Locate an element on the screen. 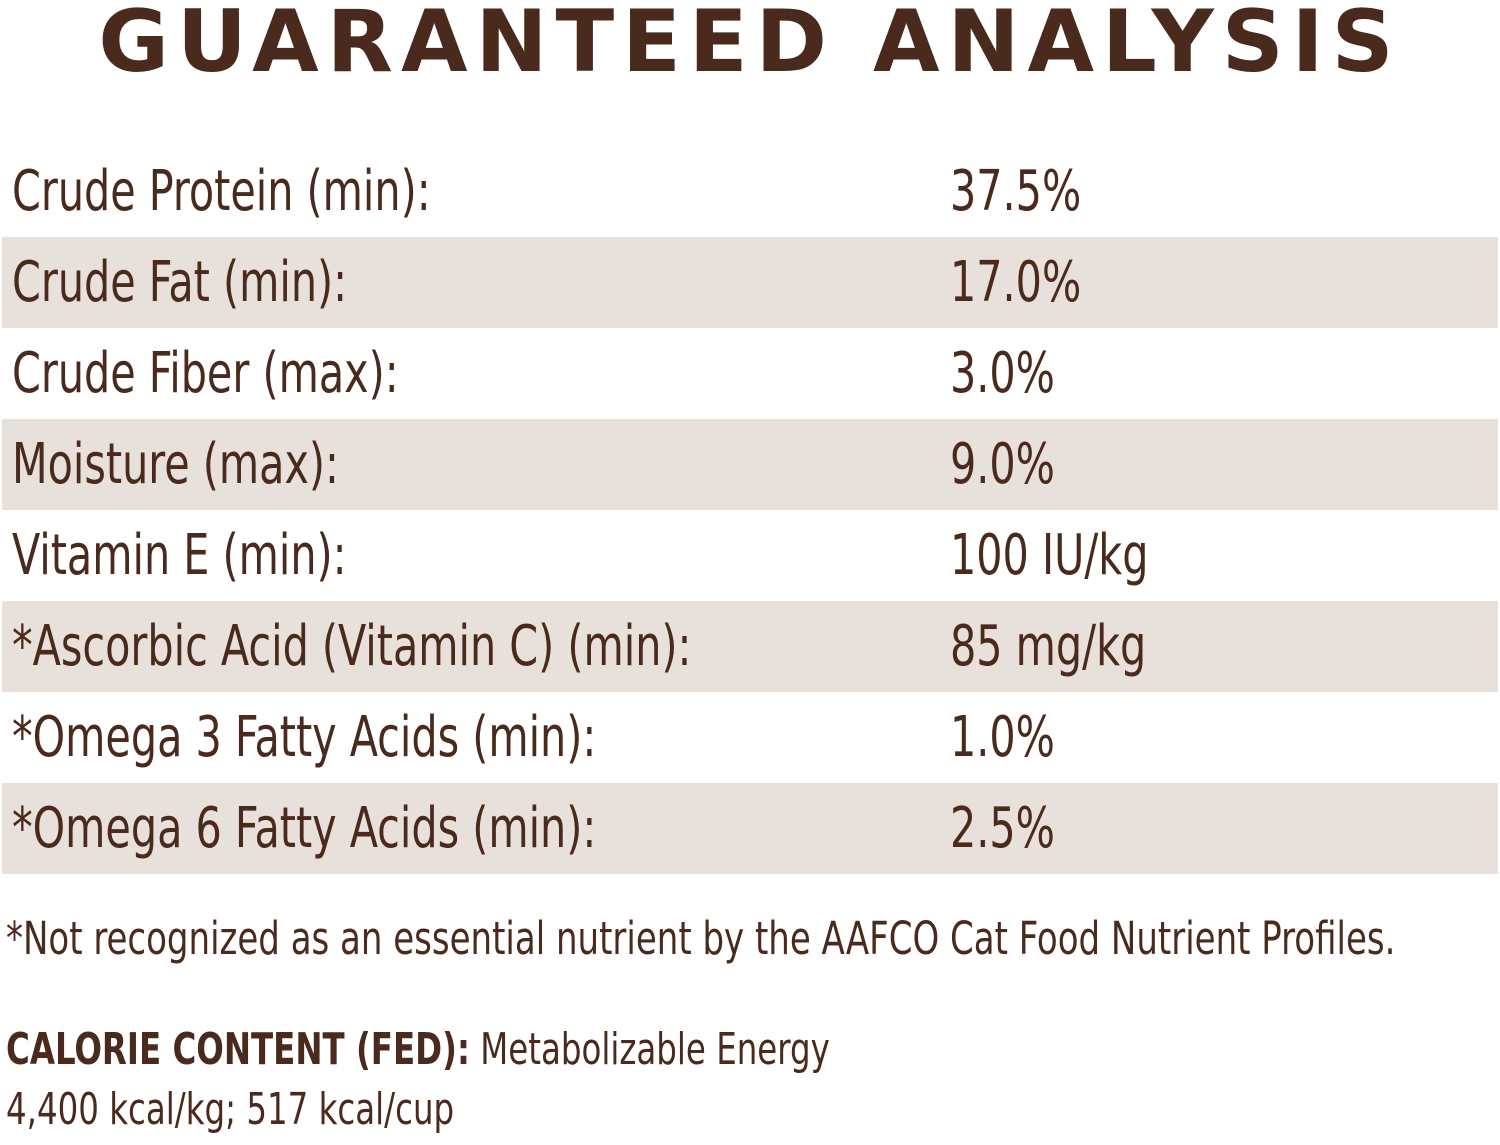  nutrient-name: Crude Fat (min): is located at coordinates (476, 282).